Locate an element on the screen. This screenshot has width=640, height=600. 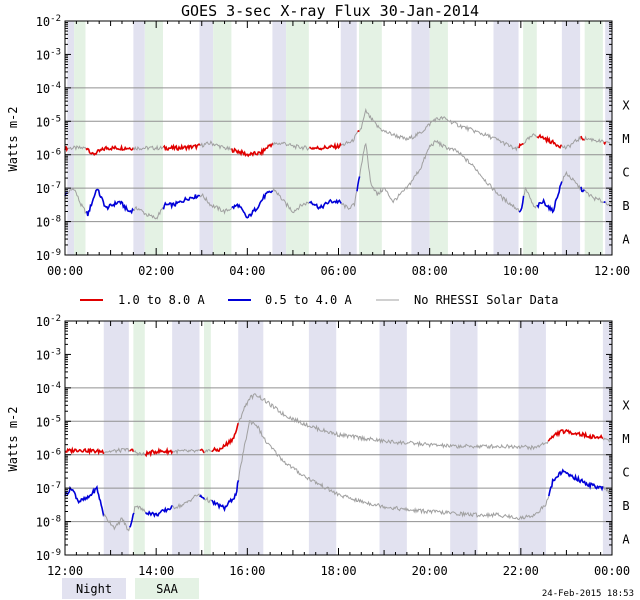
y-tick-label: 10-2 is located at coordinates (48, 21).